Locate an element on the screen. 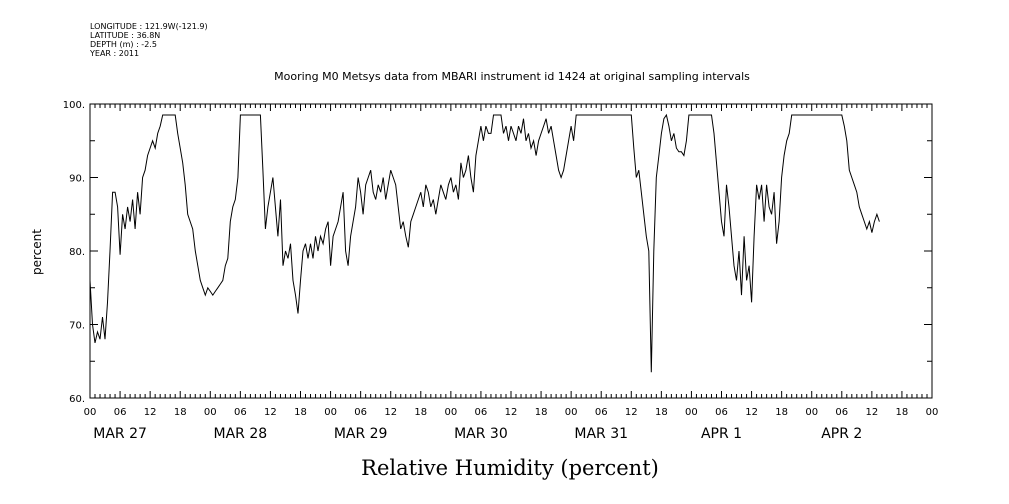 The height and width of the screenshot is (504, 1009). y-tick-label: 90. is located at coordinates (77, 179).